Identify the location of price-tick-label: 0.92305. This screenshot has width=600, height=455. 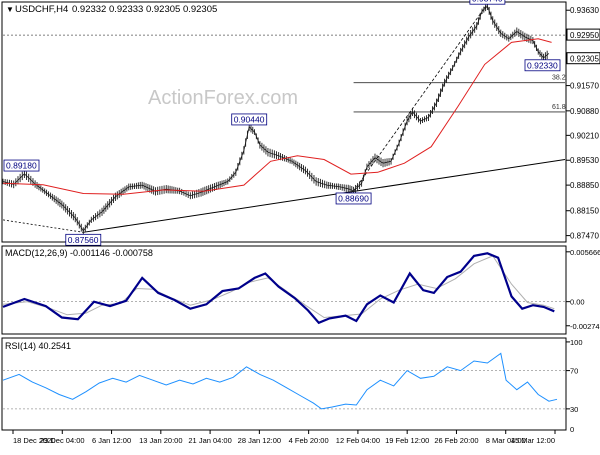
(584, 59).